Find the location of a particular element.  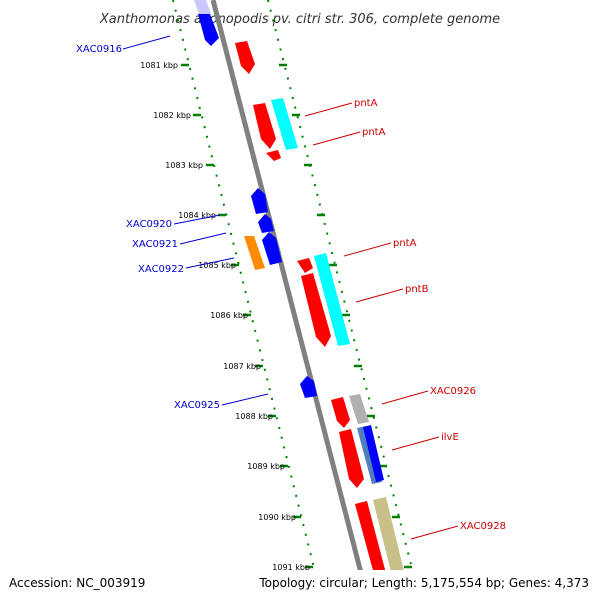

gene-XAC0926-cds is located at coordinates (359, 409).